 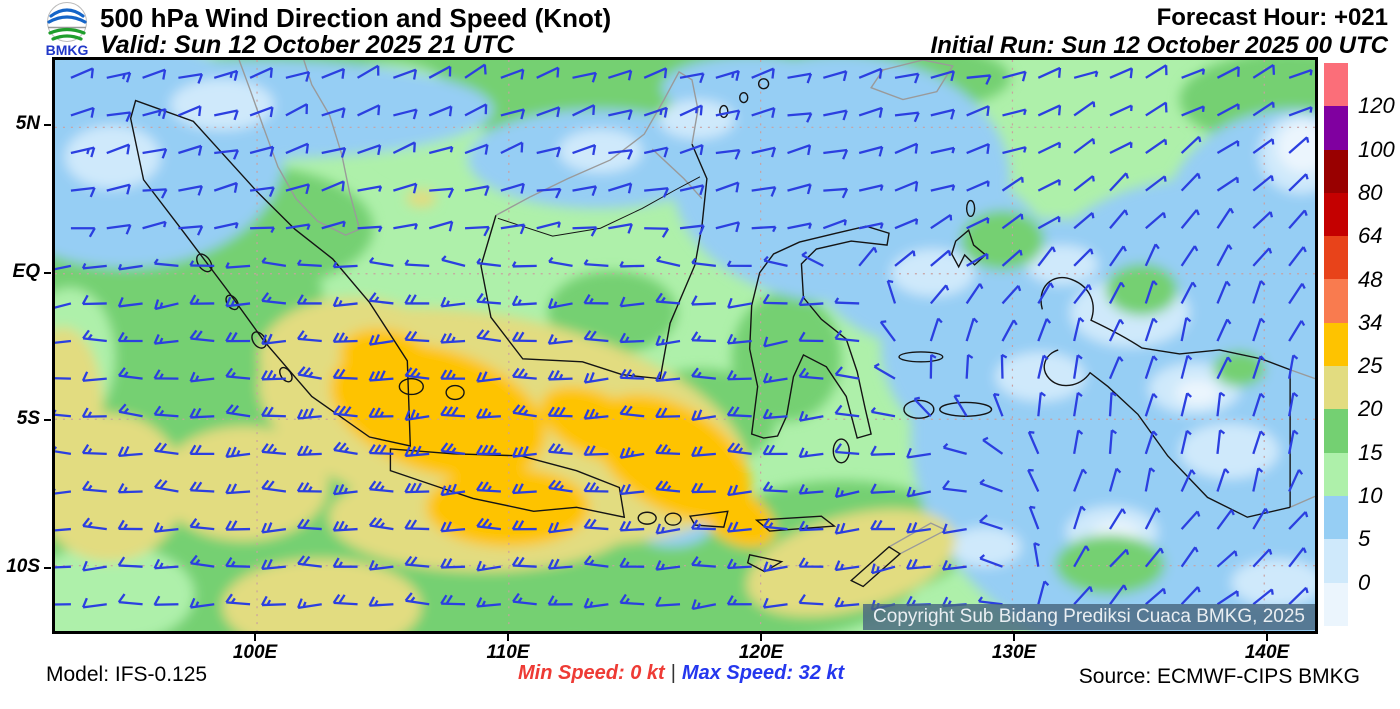 I want to click on model-label: Model: IFS-0.125, so click(x=127, y=674).